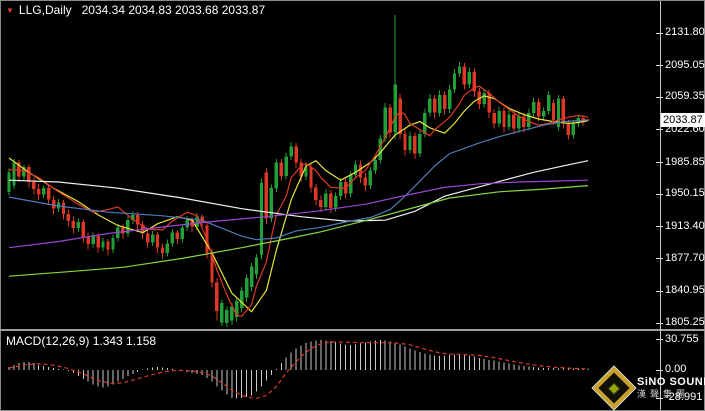 The height and width of the screenshot is (411, 705). I want to click on logo-title: SiNO SOUND, so click(671, 382).